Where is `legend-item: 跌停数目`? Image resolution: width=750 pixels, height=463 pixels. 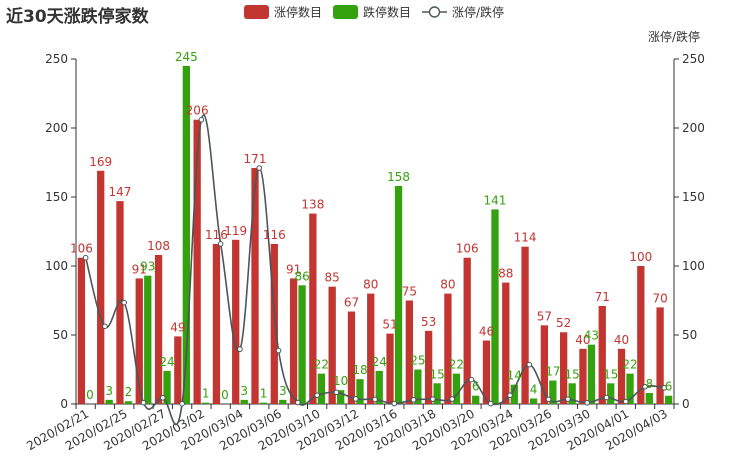
legend-item: 跌停数目 is located at coordinates (372, 12).